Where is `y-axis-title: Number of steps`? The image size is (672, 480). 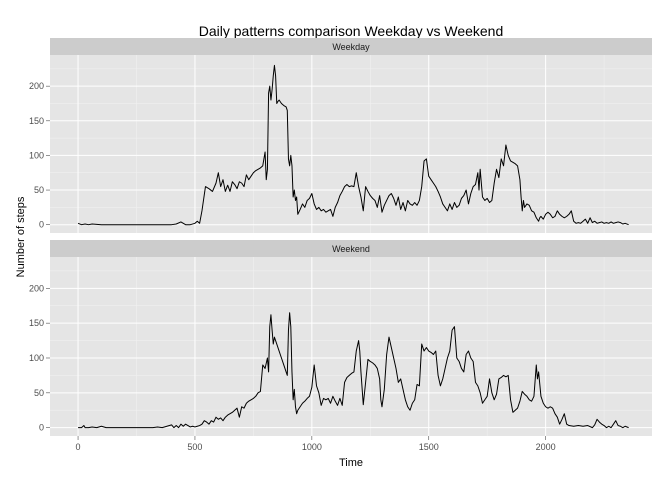 y-axis-title: Number of steps is located at coordinates (21, 236).